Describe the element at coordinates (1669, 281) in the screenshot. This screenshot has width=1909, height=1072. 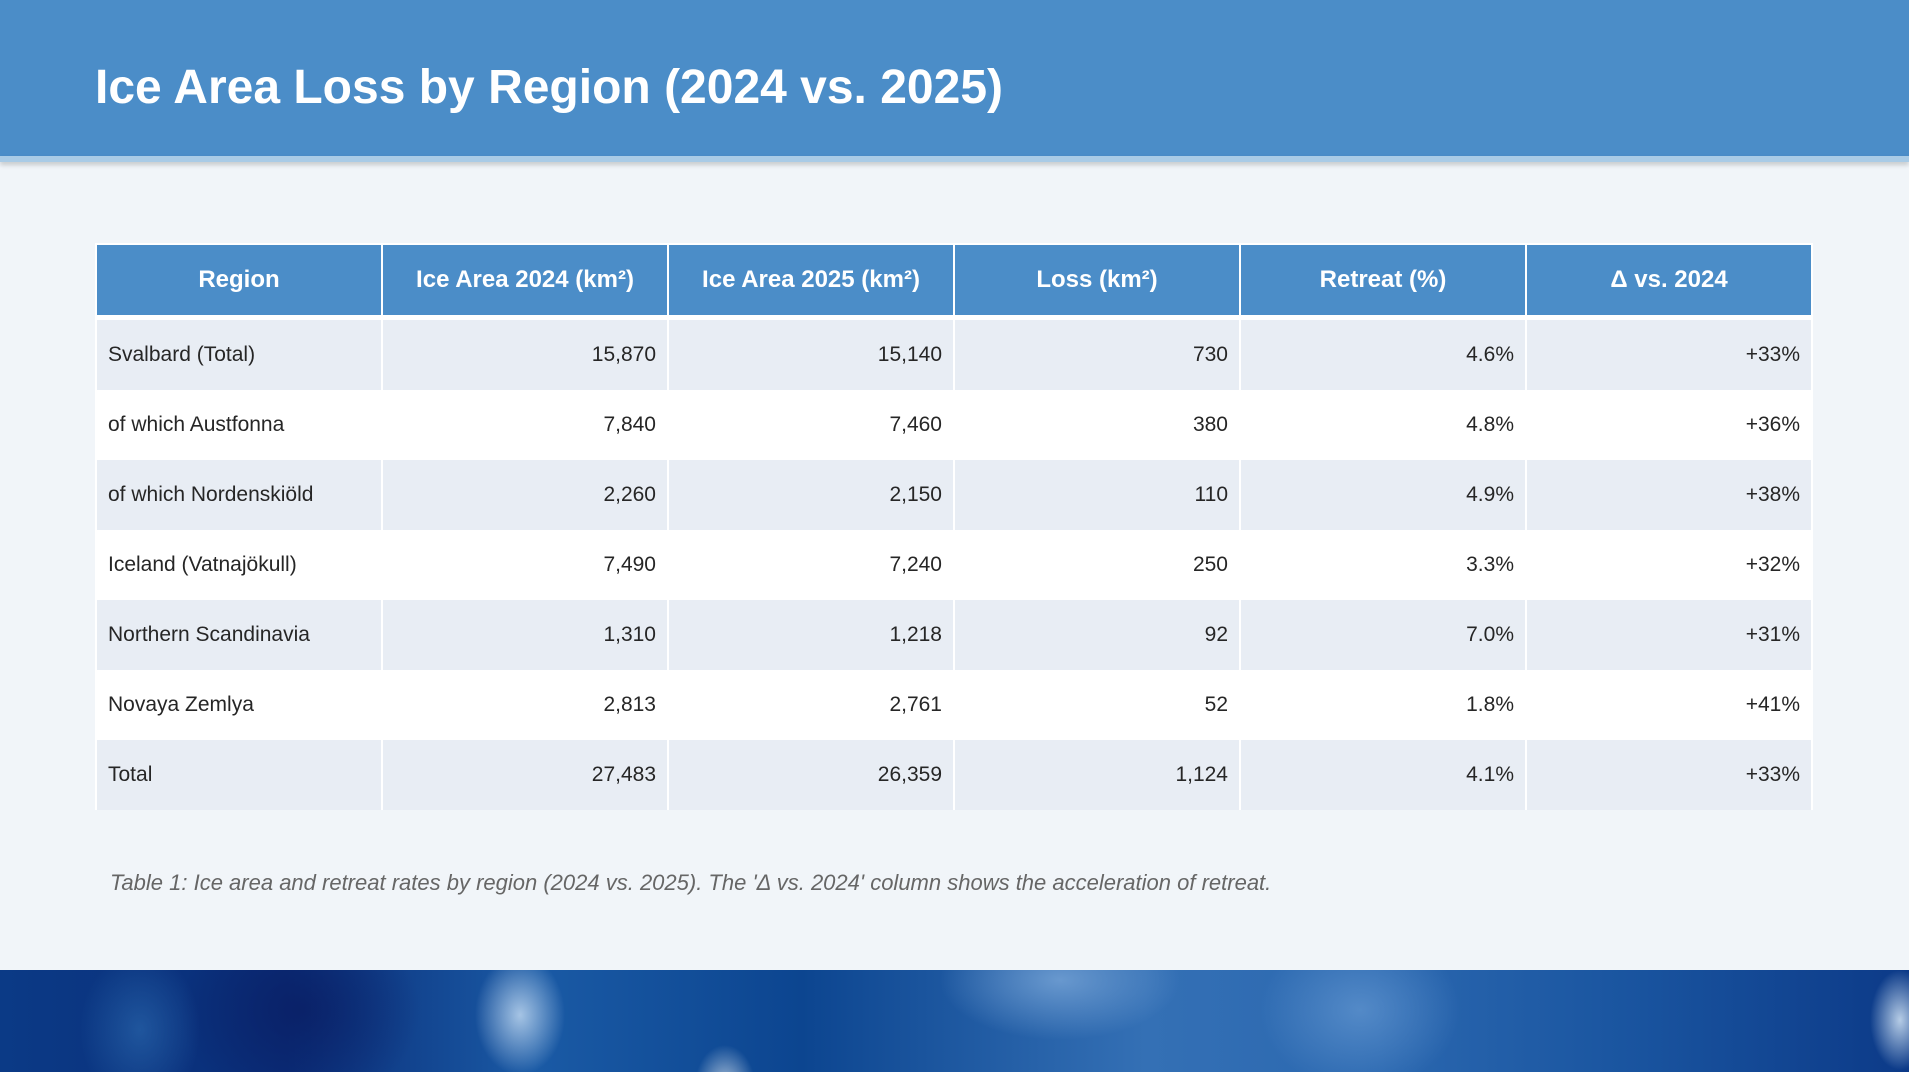
I see `column-header: Δ vs. 2024` at that location.